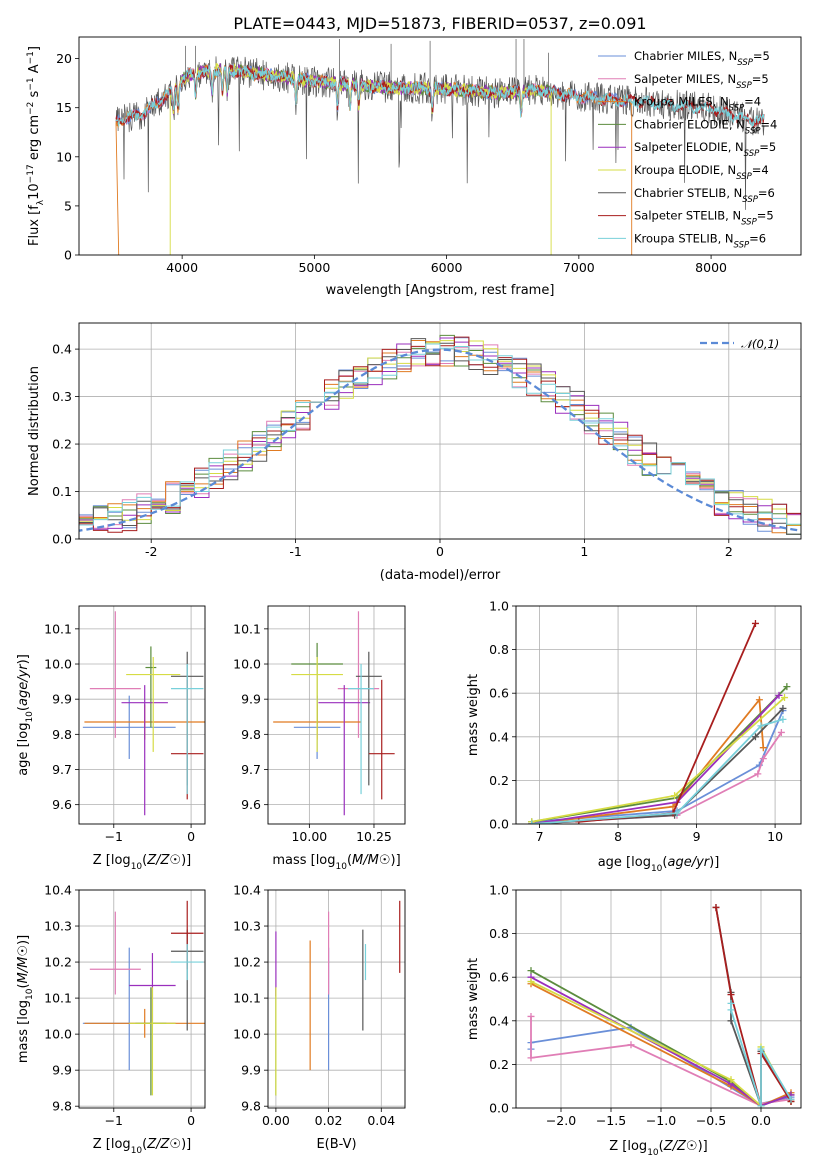 The height and width of the screenshot is (1170, 819). Describe the element at coordinates (336, 1144) in the screenshot. I see `mass_vs_EBV-xlabel: E(B-V)` at that location.